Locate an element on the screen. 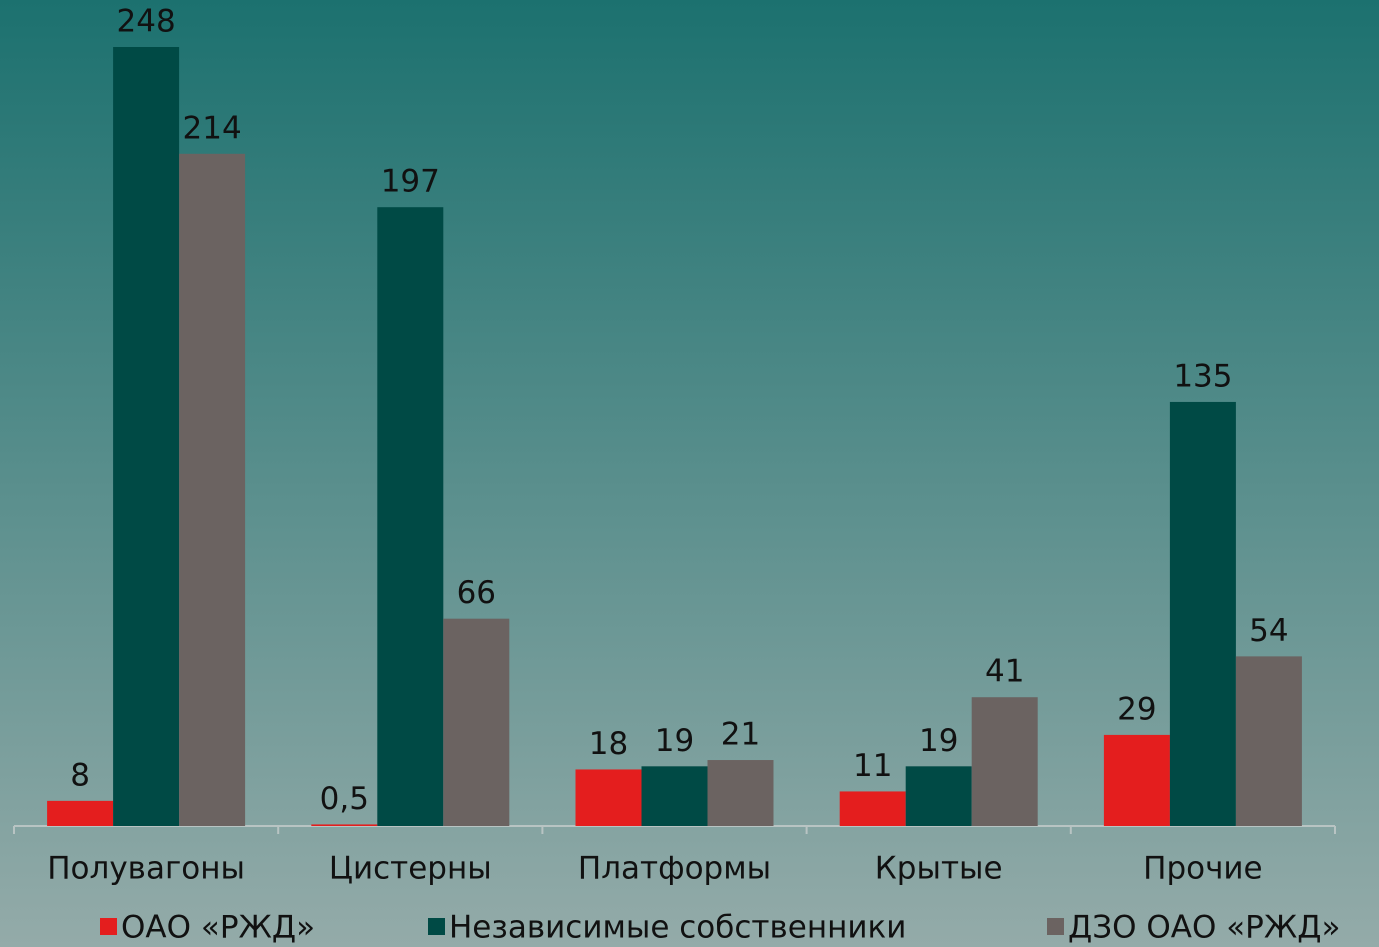  legend-label: ДЗО ОАО «РЖД» is located at coordinates (1204, 928).